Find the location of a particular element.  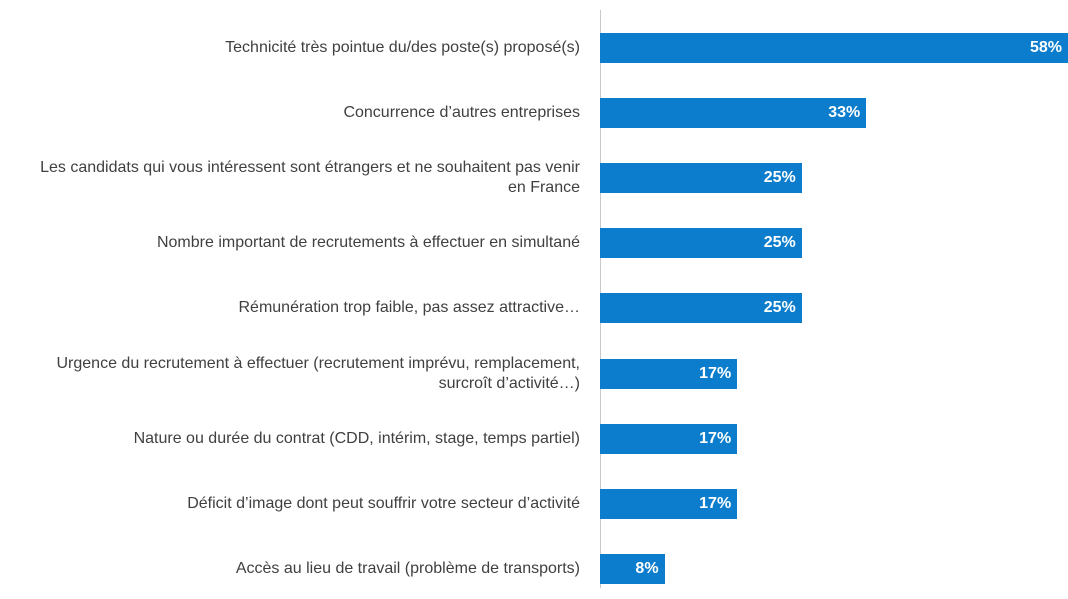

value-label: 58% is located at coordinates (1045, 47).